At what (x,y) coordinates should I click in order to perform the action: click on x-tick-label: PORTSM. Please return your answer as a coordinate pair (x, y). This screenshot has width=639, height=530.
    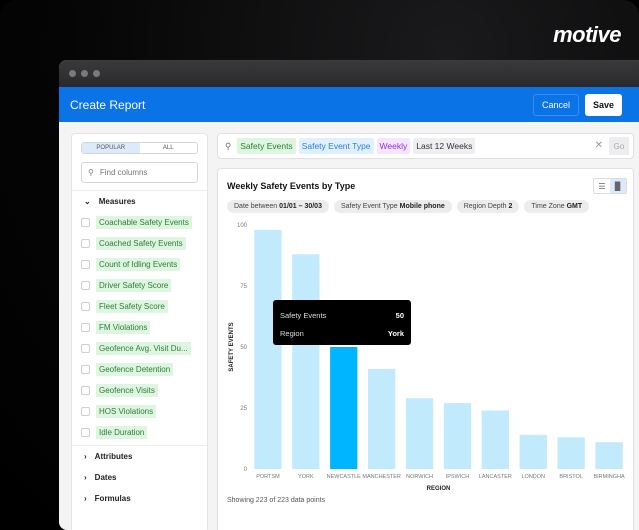
    Looking at the image, I should click on (268, 477).